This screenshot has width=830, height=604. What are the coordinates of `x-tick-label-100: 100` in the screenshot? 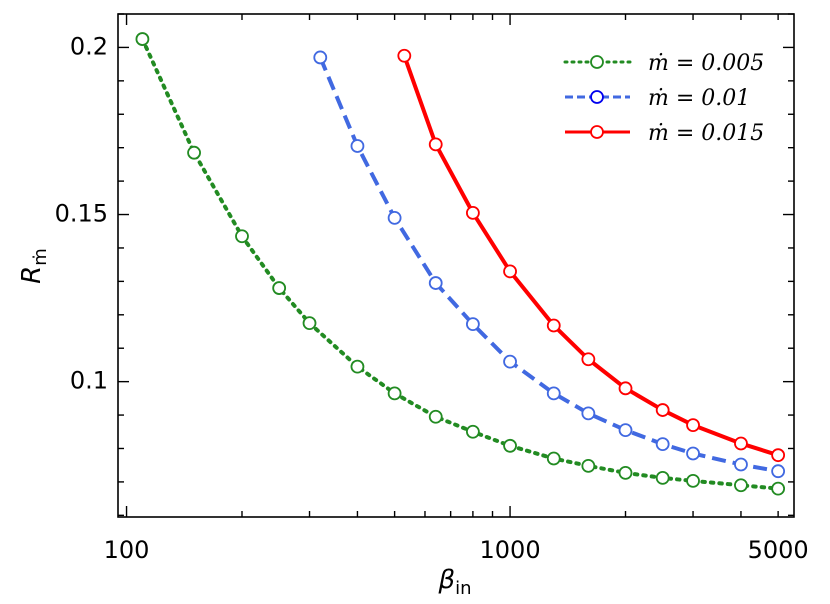 It's located at (127, 550).